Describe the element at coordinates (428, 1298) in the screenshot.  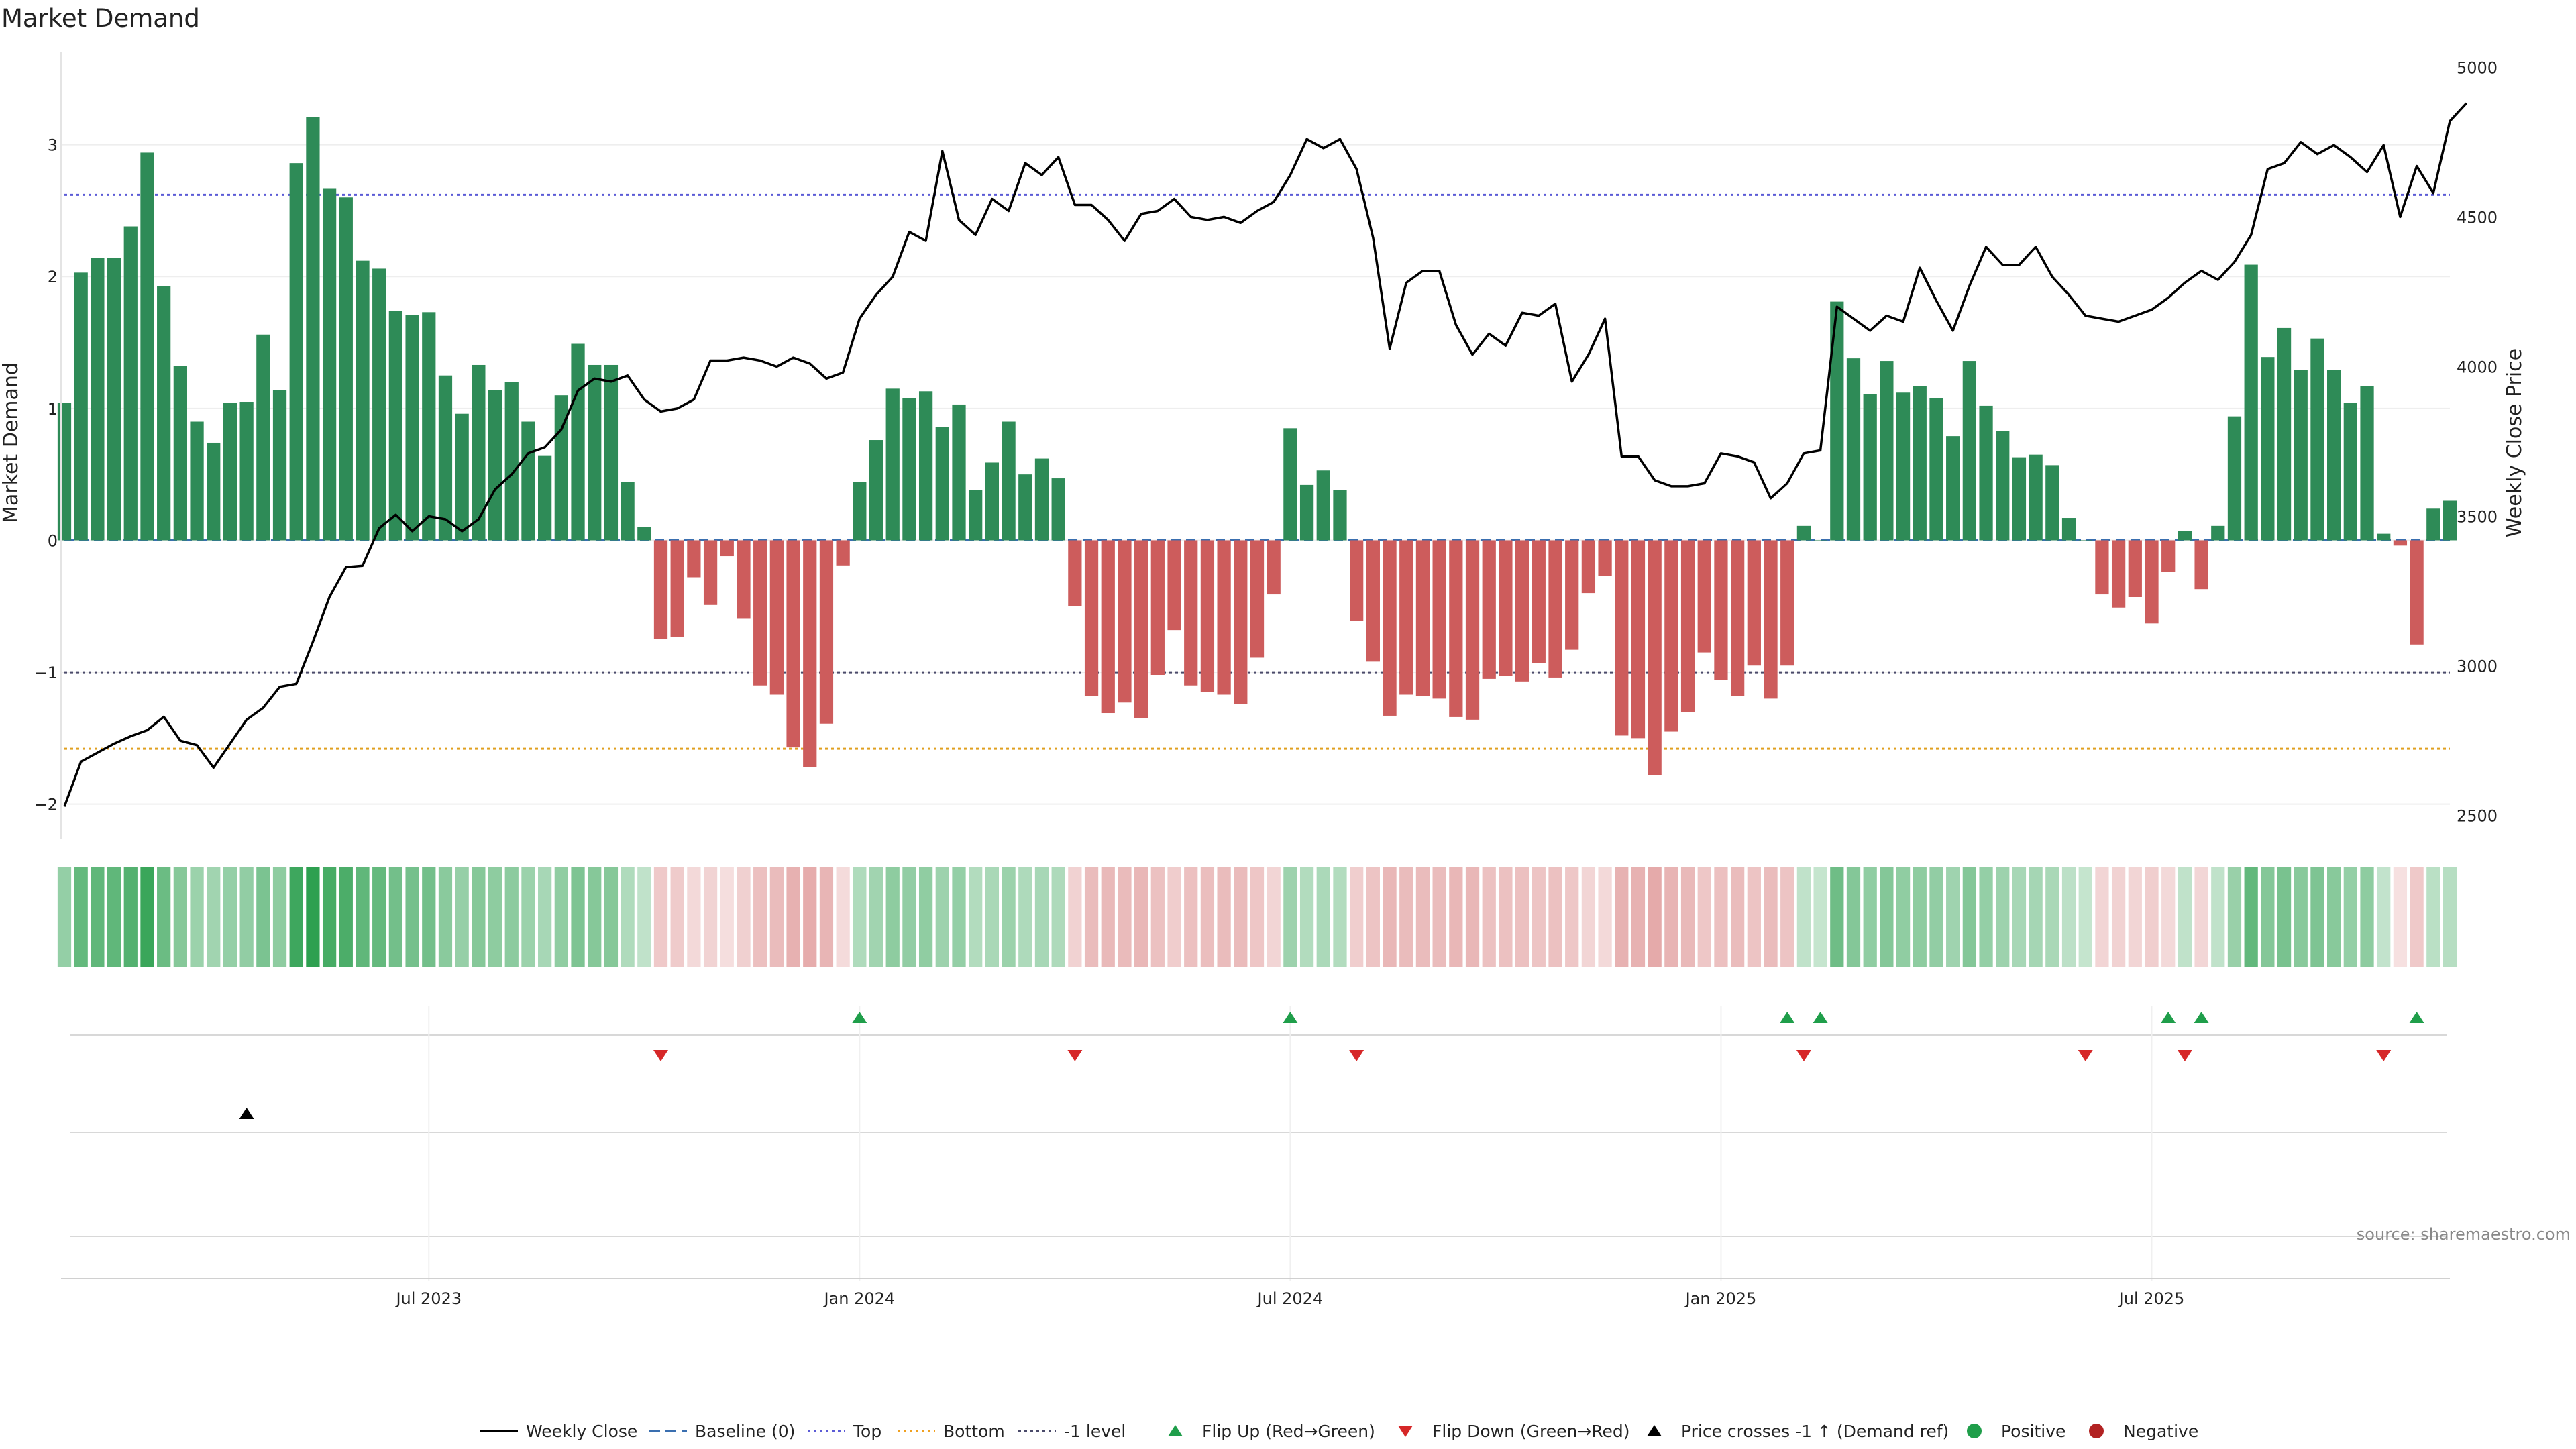
I see `x-tick-label: Jul 2023` at that location.